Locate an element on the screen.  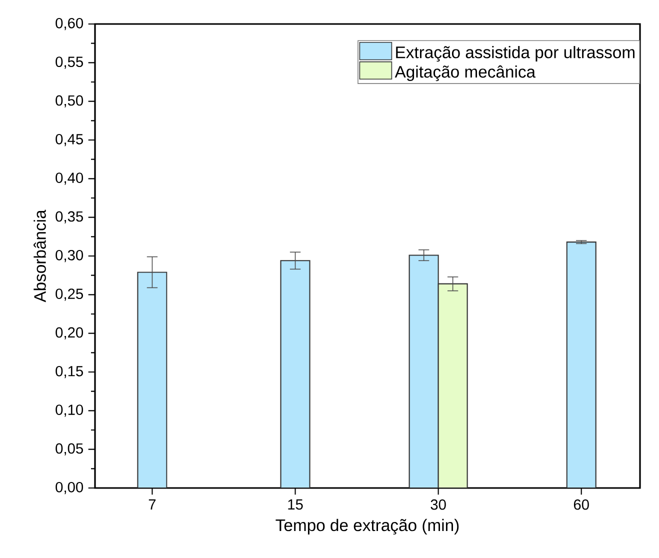
x-tick-label: 7 is located at coordinates (152, 504).